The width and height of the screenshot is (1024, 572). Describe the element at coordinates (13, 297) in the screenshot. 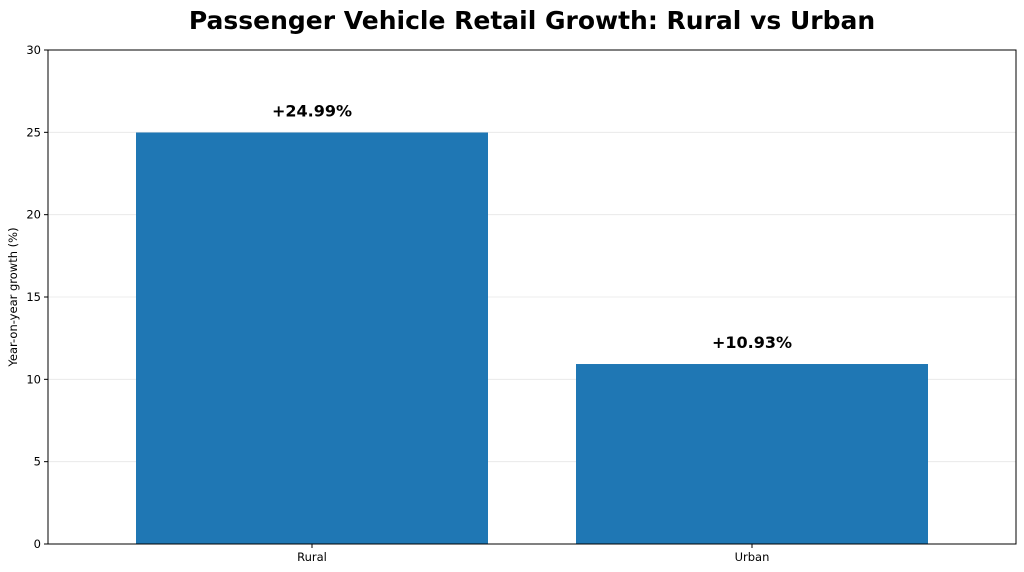

I see `y-axis-label: Year-on-year growth (%)` at that location.